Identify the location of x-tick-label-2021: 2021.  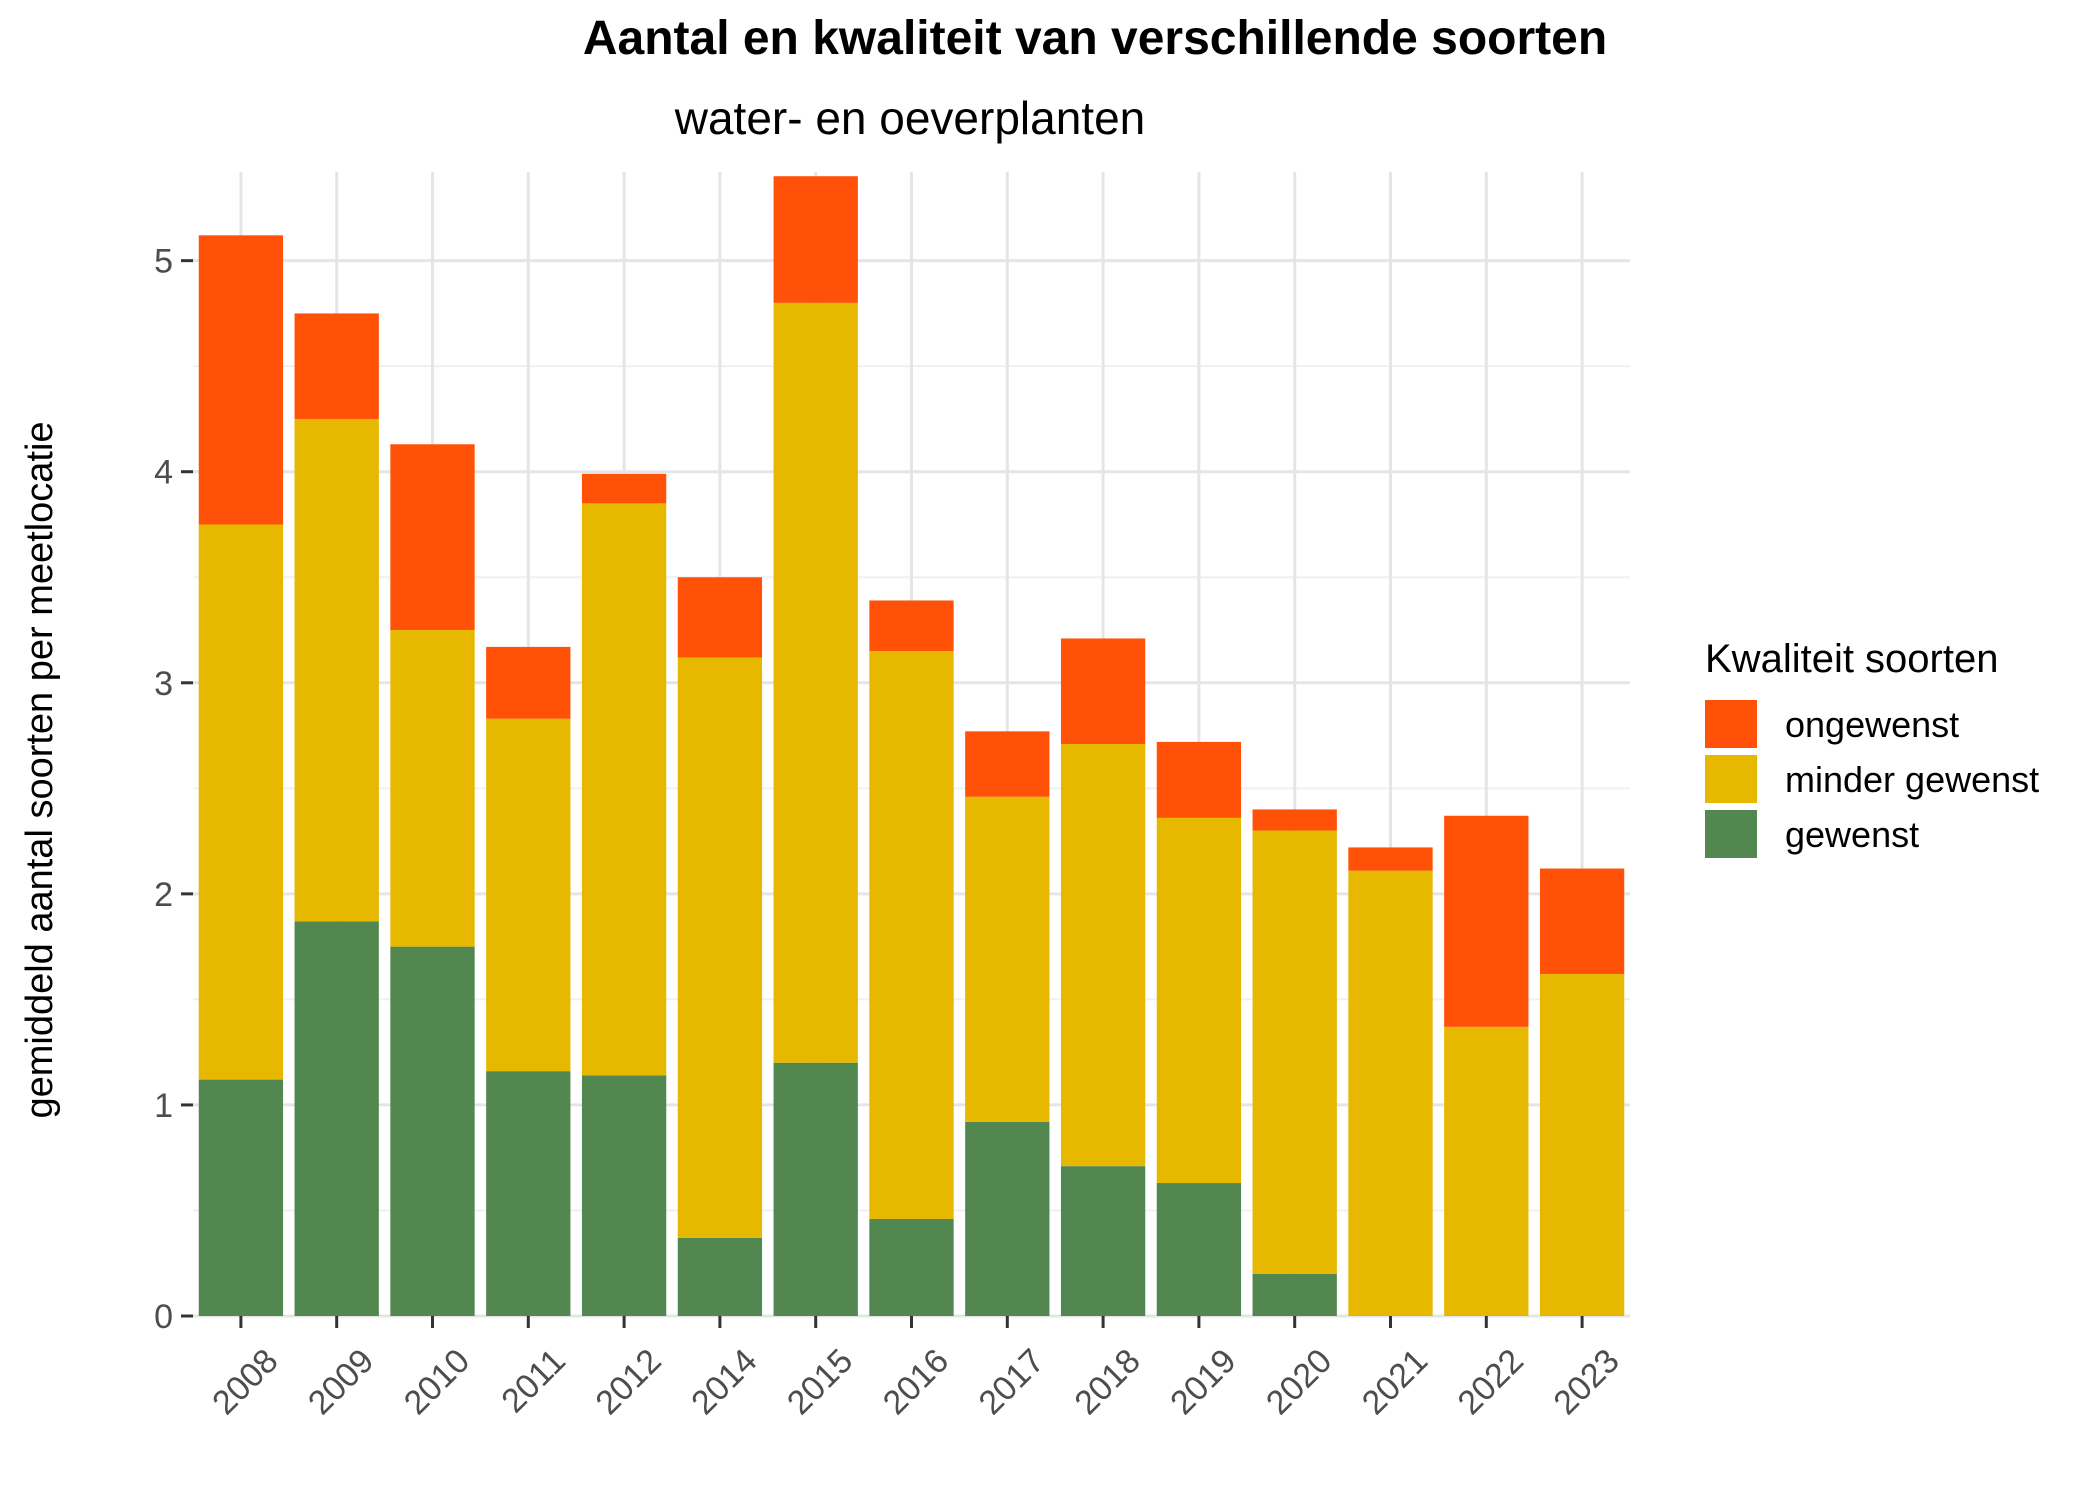
(1395, 1382).